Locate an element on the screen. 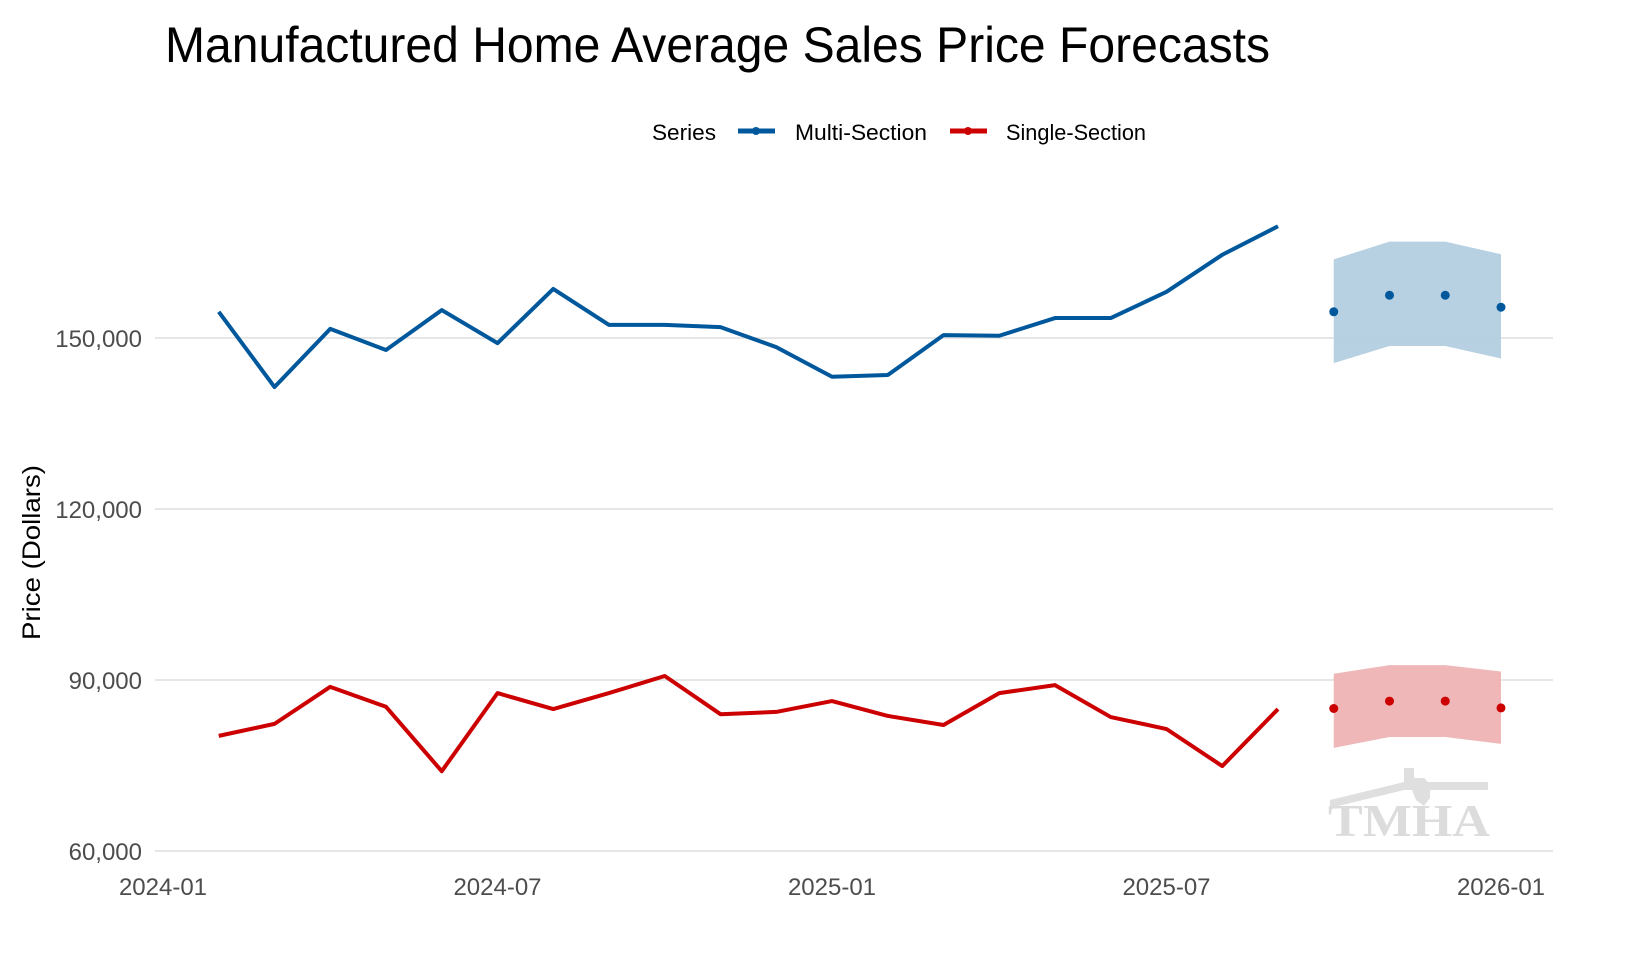  roof-icon is located at coordinates (1409, 795).